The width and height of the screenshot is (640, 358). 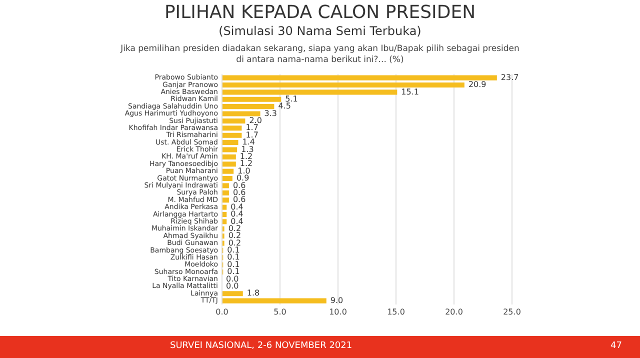 What do you see at coordinates (243, 178) in the screenshot?
I see `data-label: 0.9` at bounding box center [243, 178].